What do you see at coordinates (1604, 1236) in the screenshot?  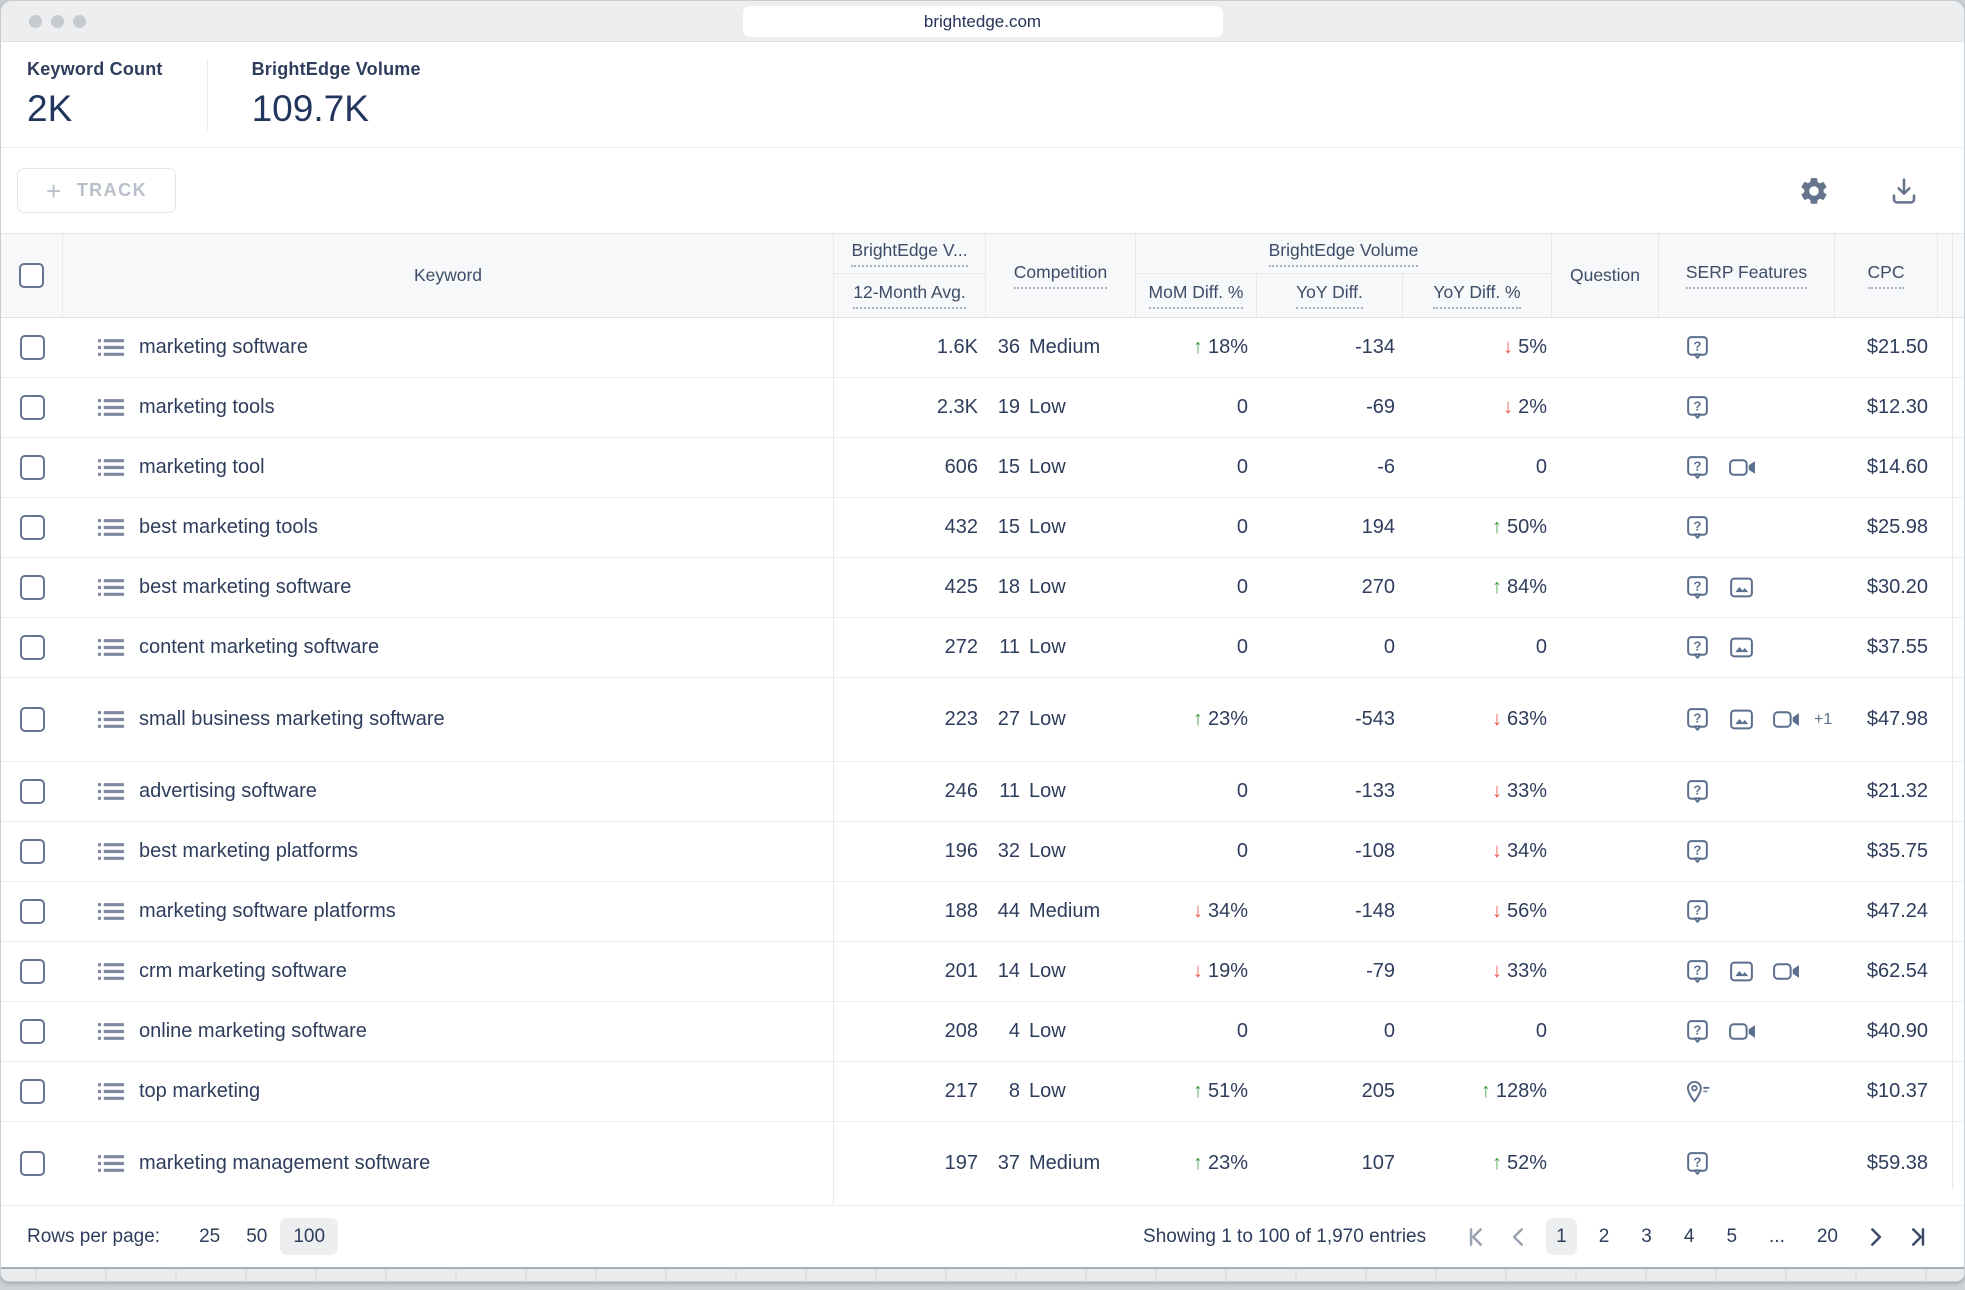 I see `page-number-2: 2` at bounding box center [1604, 1236].